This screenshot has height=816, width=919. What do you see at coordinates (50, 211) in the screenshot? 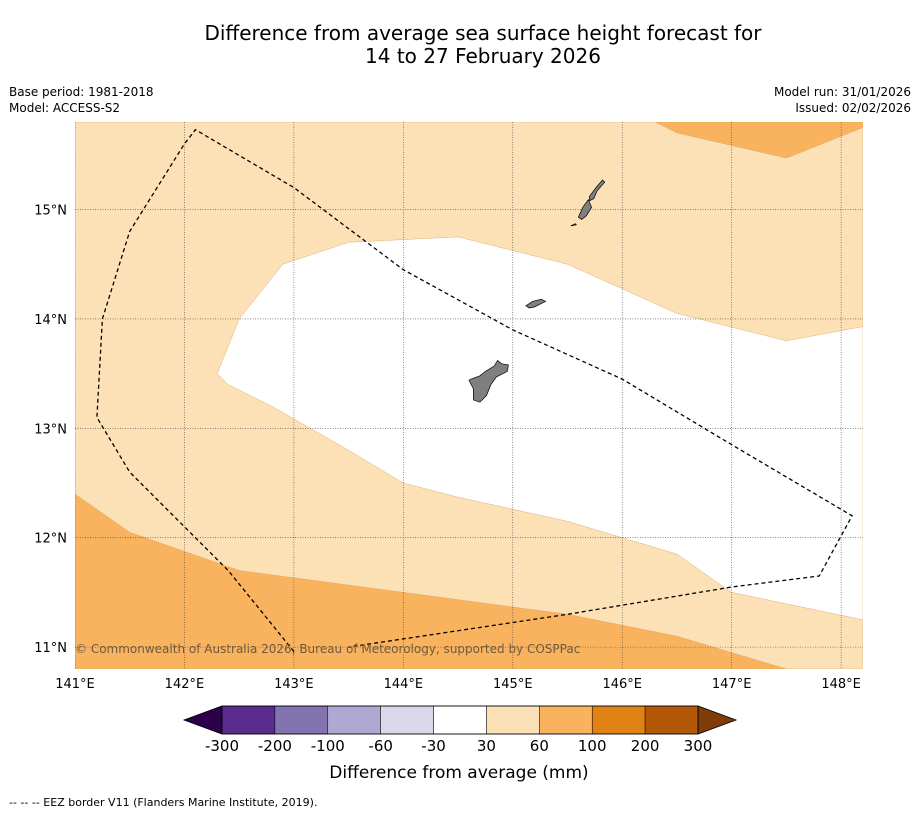
I see `lat-tick-label: 15°N` at bounding box center [50, 211].